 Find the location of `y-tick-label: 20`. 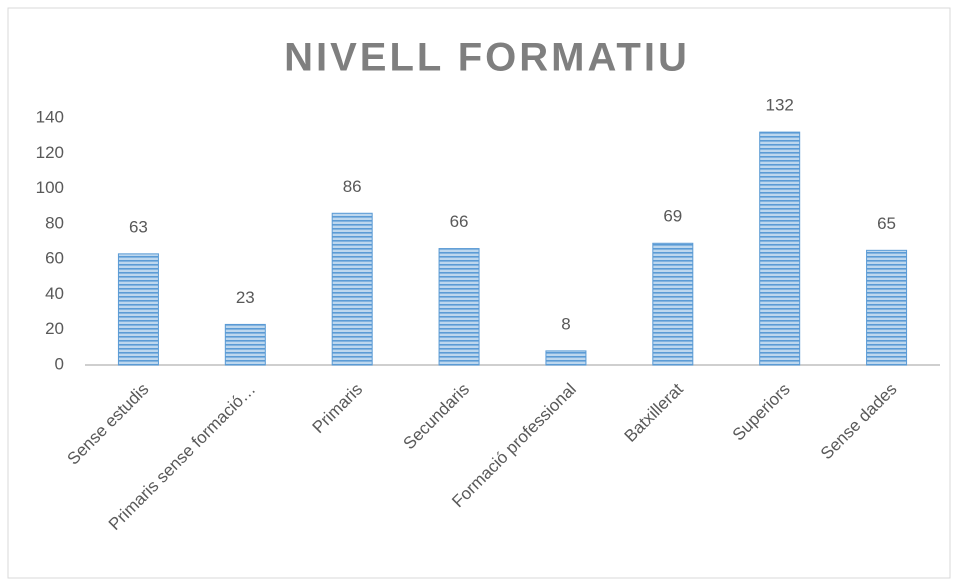

y-tick-label: 20 is located at coordinates (54, 328).